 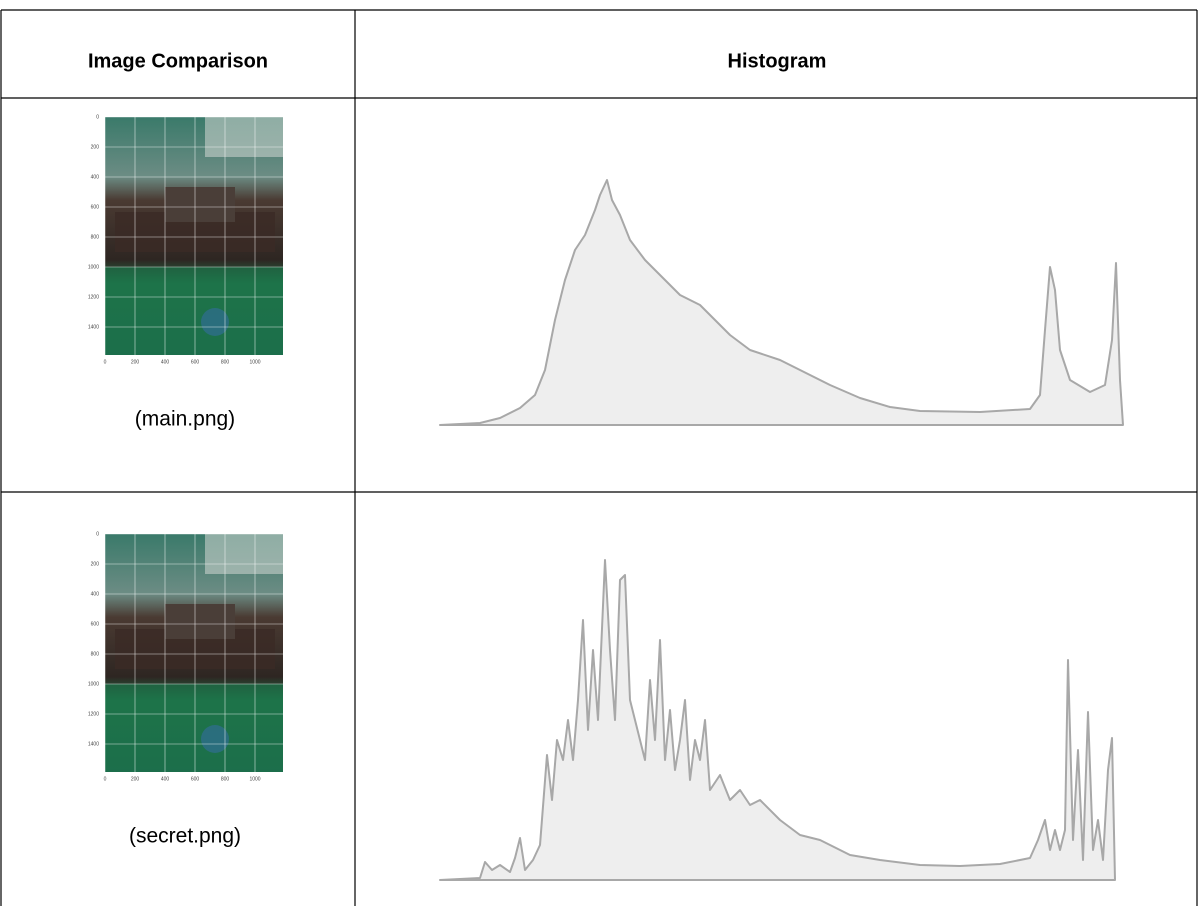 What do you see at coordinates (185, 419) in the screenshot?
I see `caption: (main.png)` at bounding box center [185, 419].